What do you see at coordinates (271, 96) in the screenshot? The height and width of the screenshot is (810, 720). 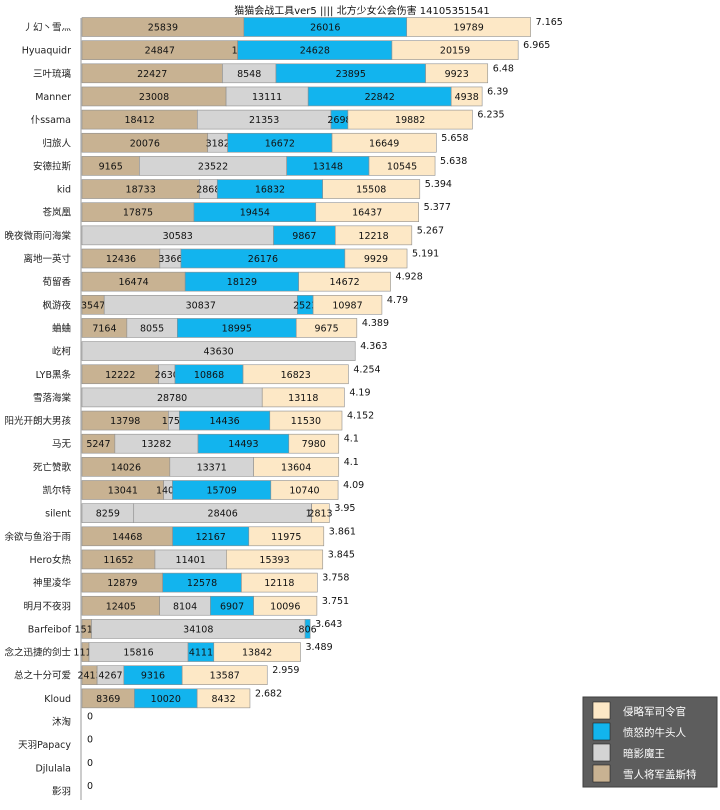 I see `bar-row: Manner 23008 13111 22842 4938 6.39` at bounding box center [271, 96].